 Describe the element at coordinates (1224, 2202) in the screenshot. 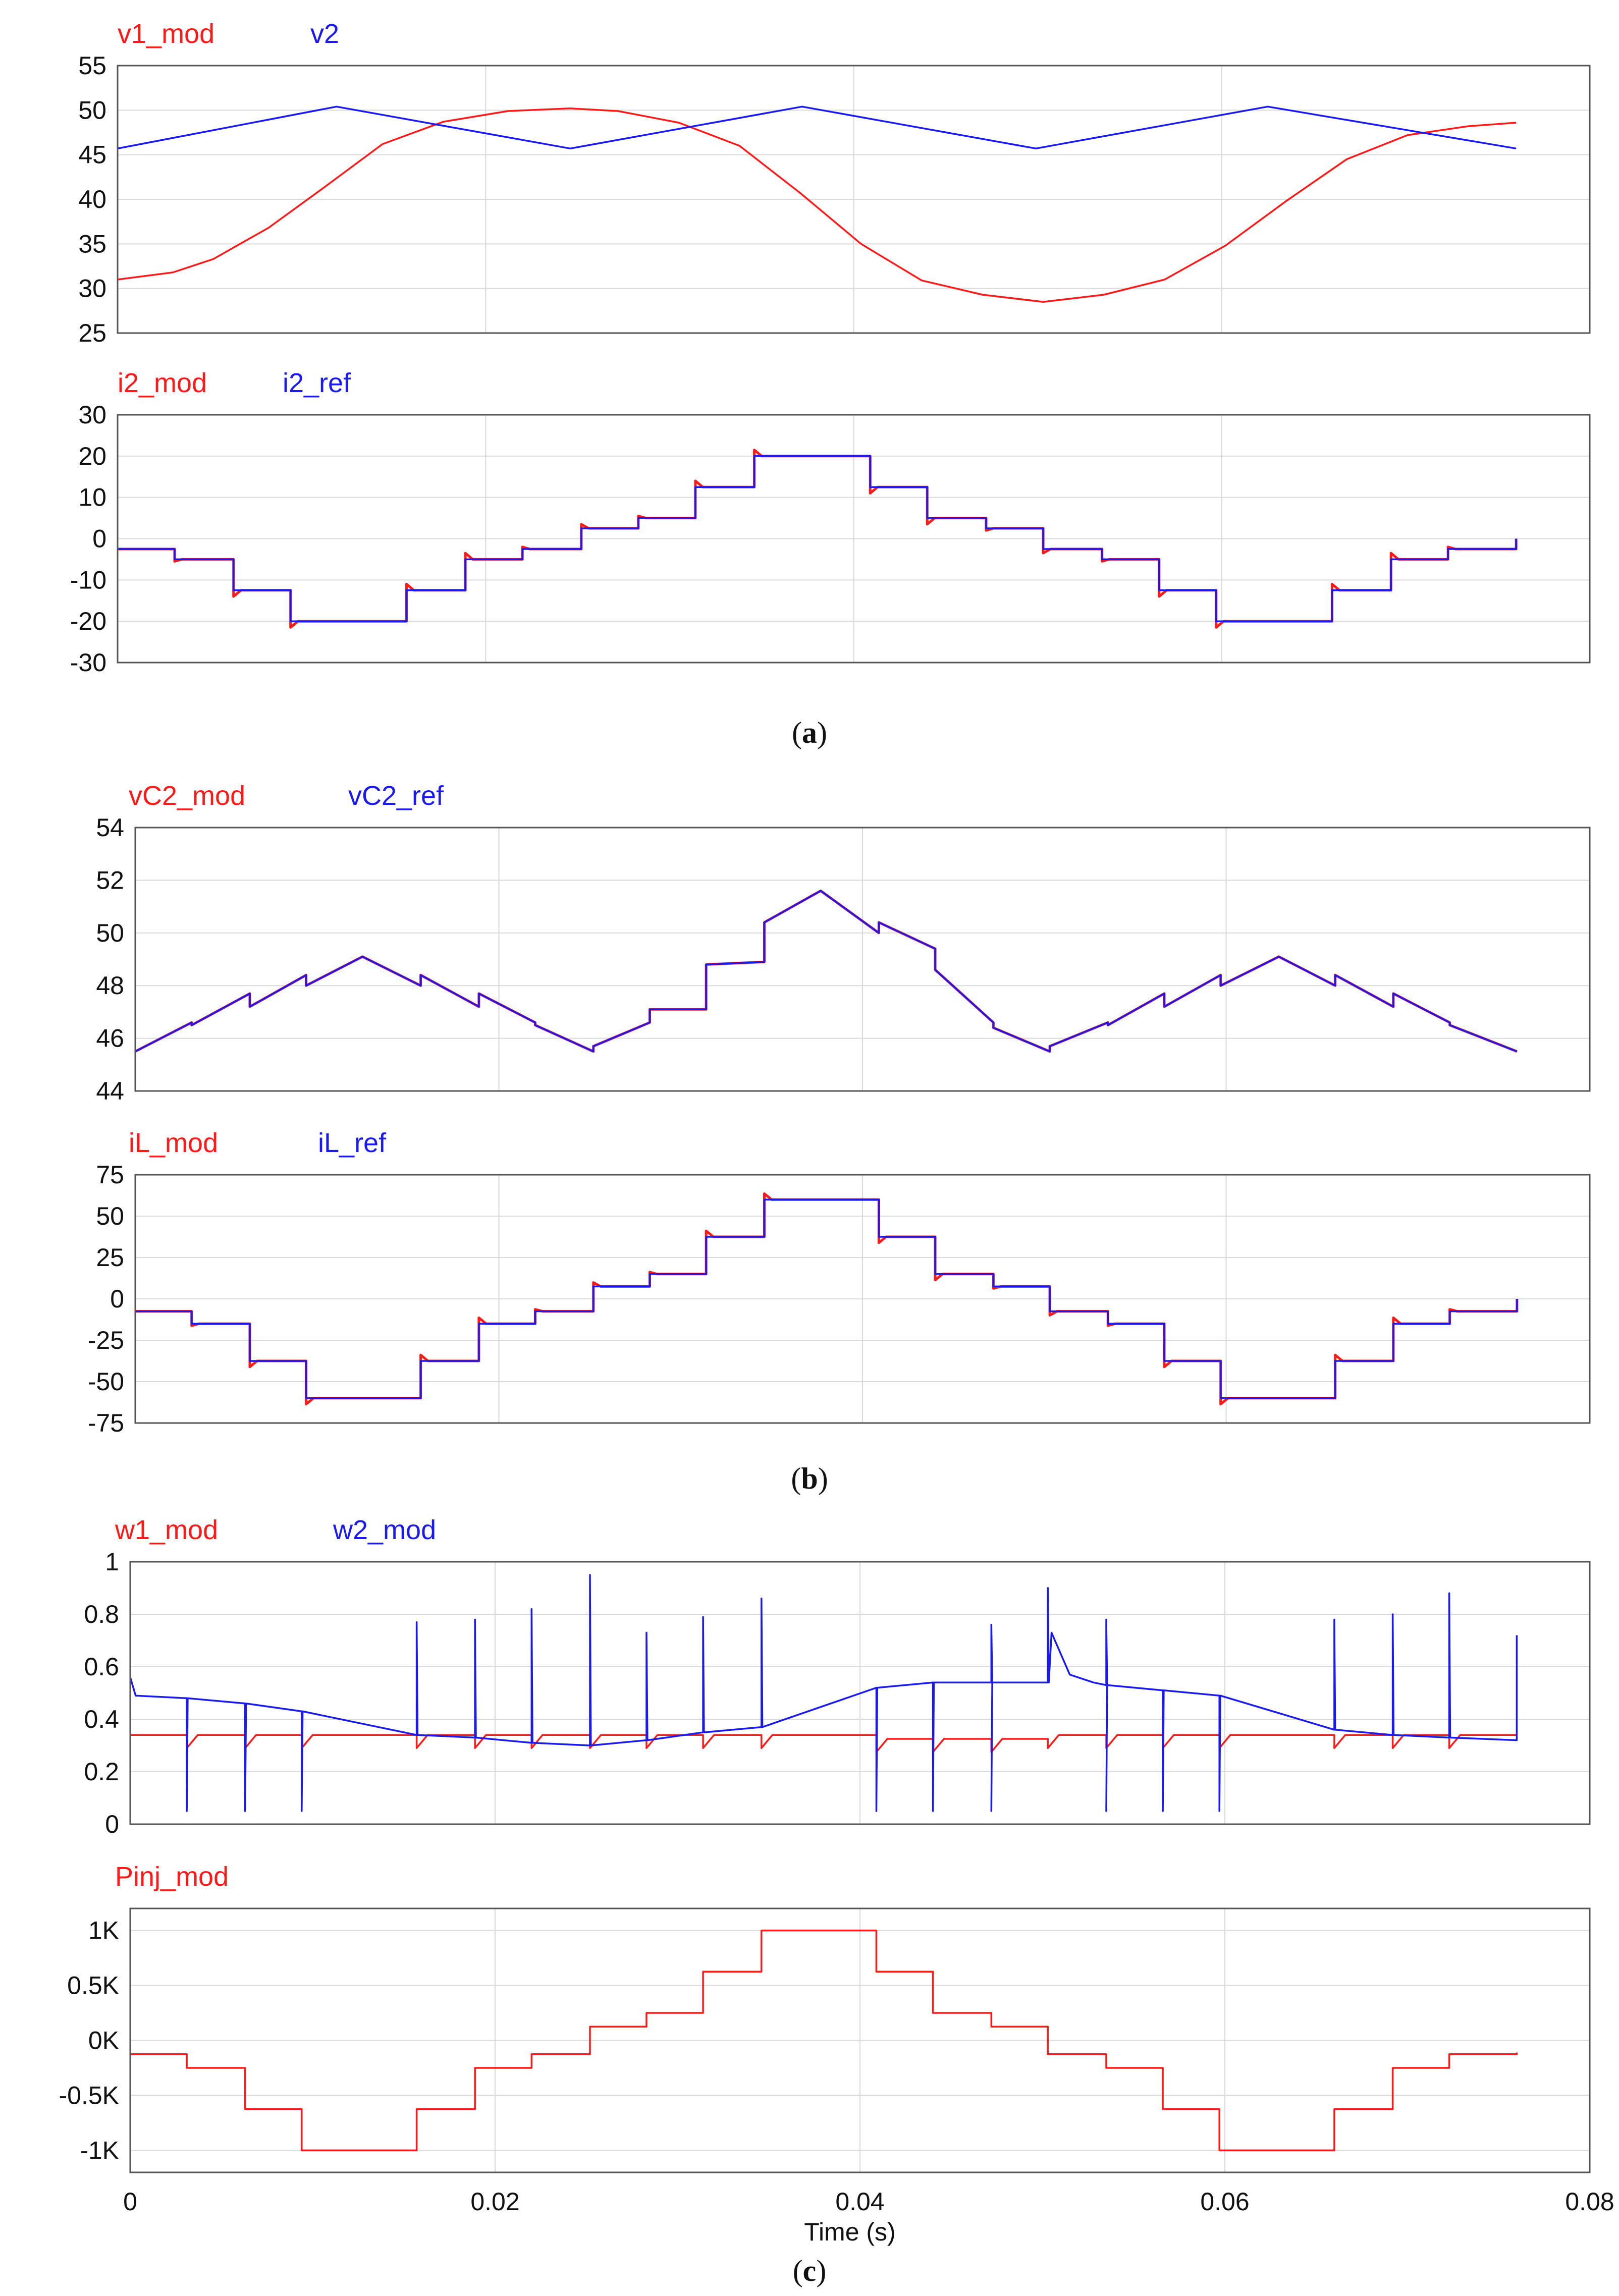

I see `x-tick-label: 0.06` at that location.